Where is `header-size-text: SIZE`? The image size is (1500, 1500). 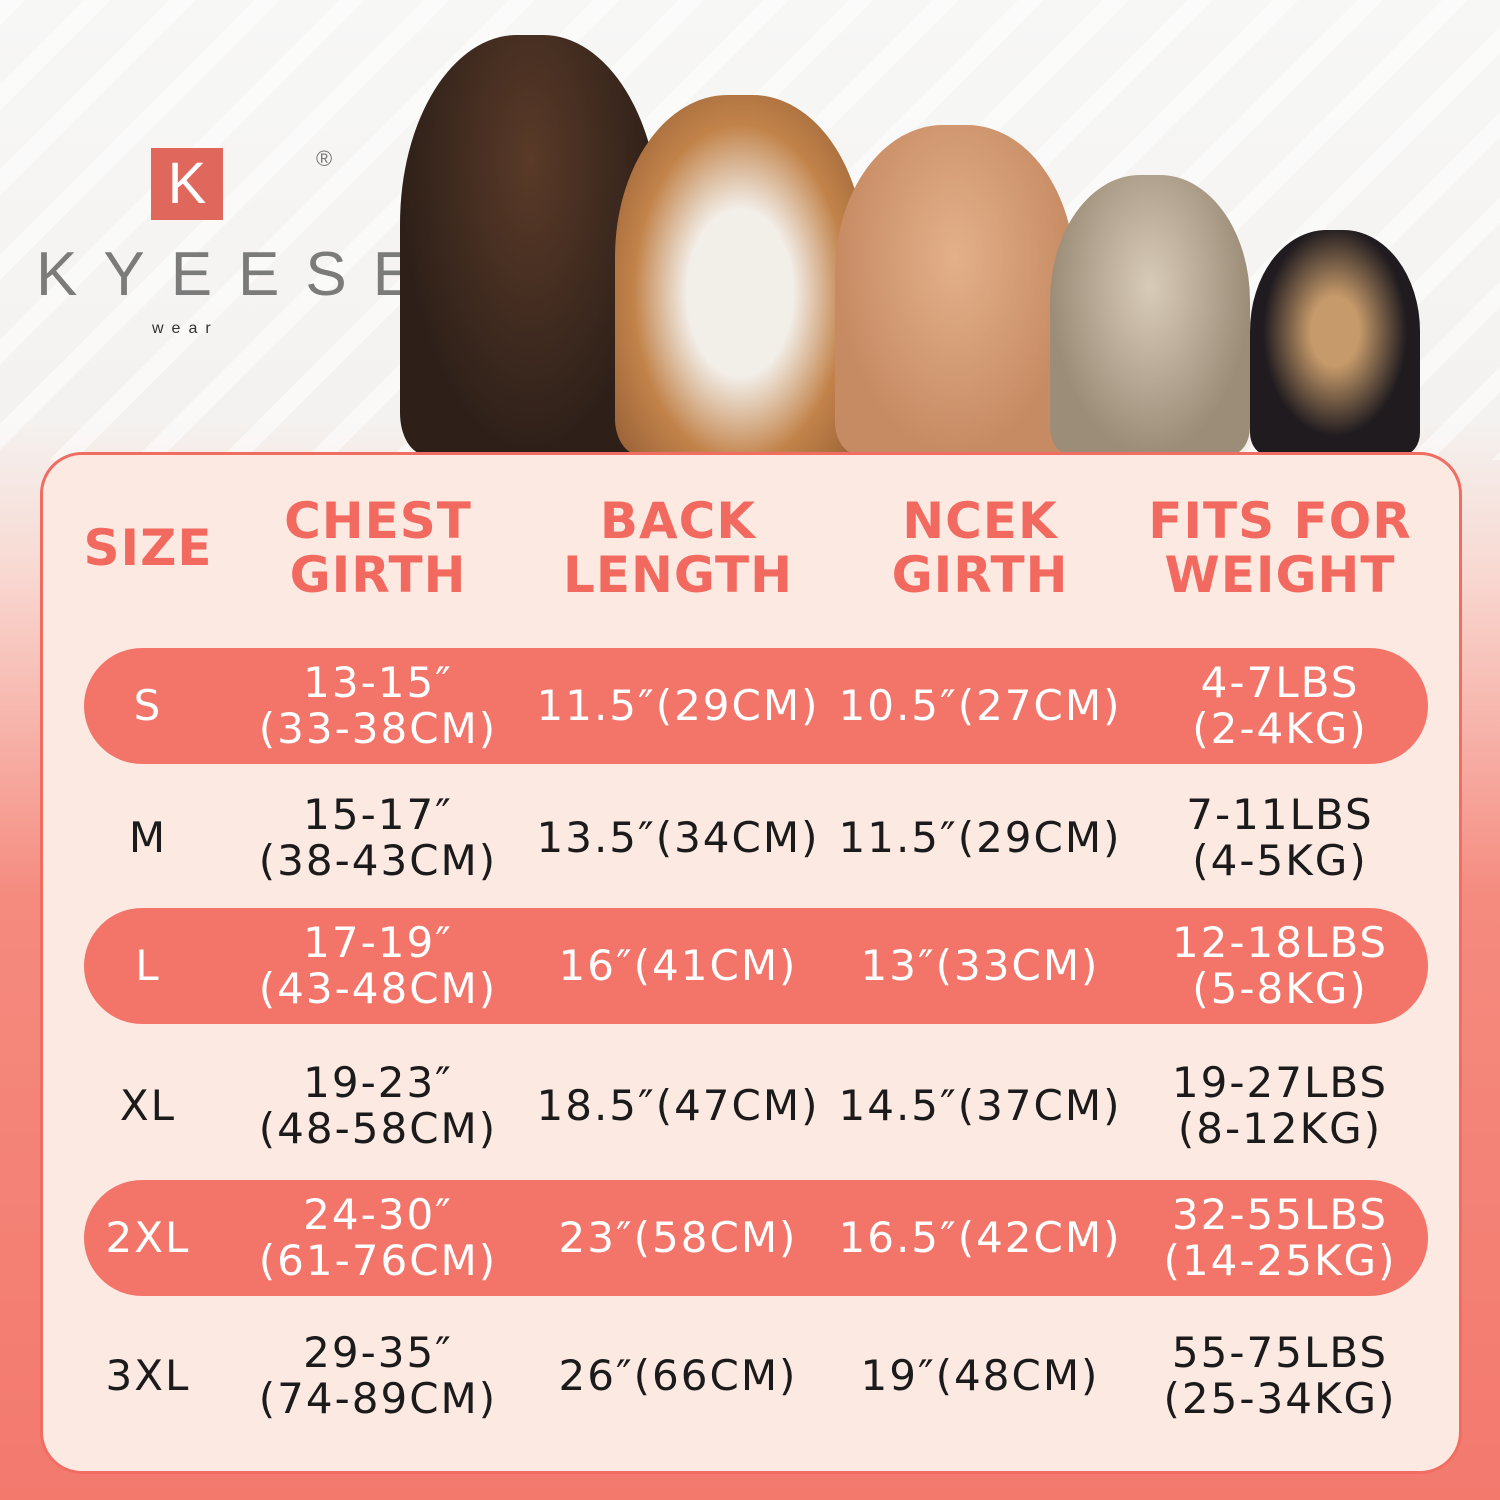 header-size-text: SIZE is located at coordinates (148, 548).